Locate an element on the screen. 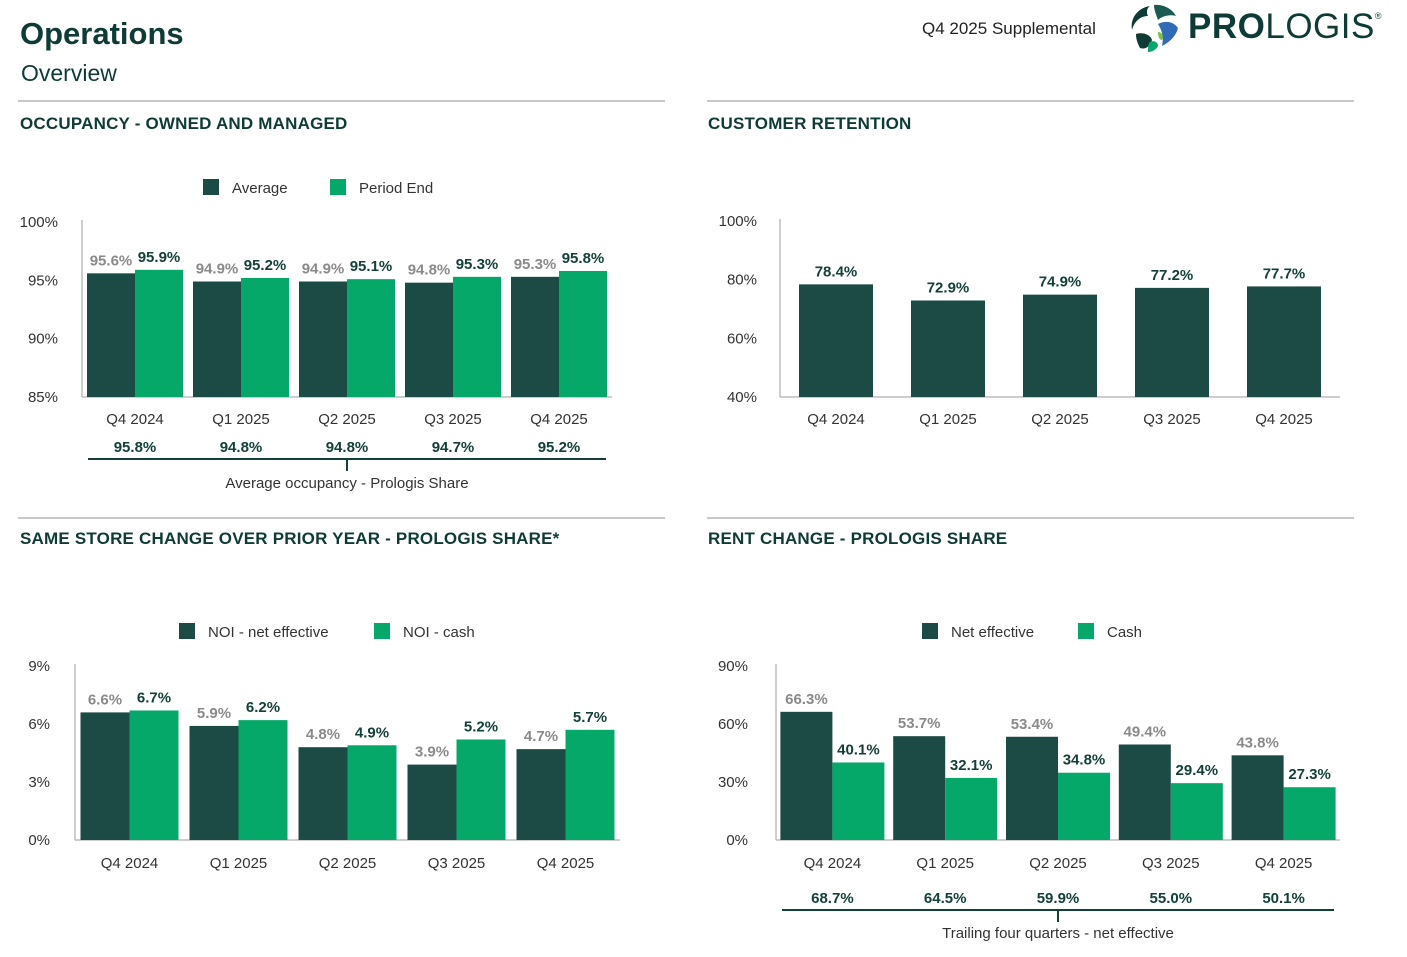 This screenshot has height=957, width=1407. prologis-logo: PROLOGIS® is located at coordinates (1260, 28).